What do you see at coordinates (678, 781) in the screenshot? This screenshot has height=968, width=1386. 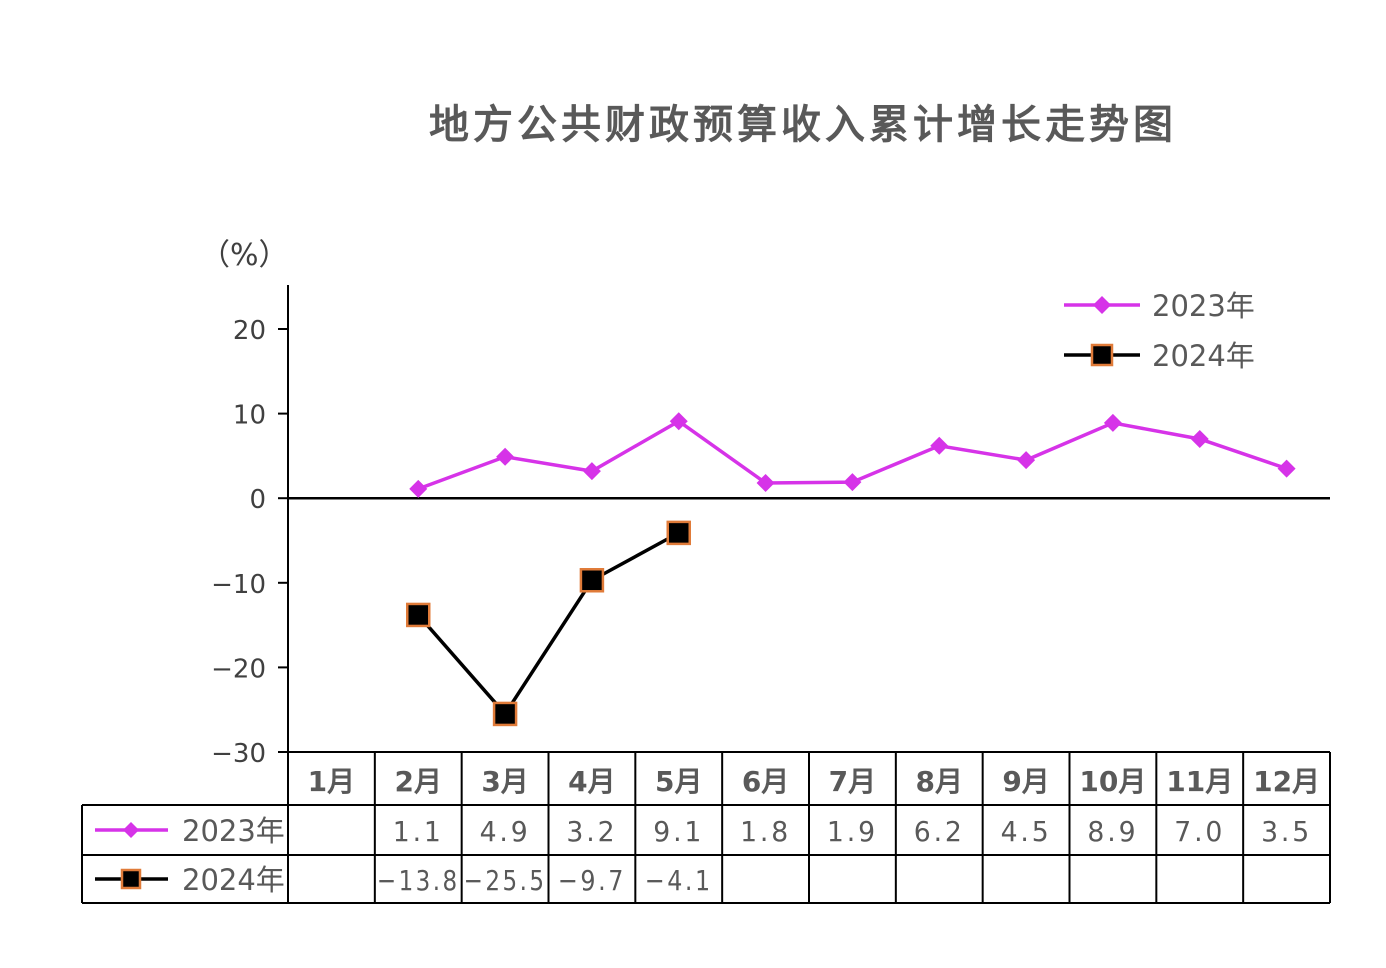 I see `x-tick-label: 5月` at bounding box center [678, 781].